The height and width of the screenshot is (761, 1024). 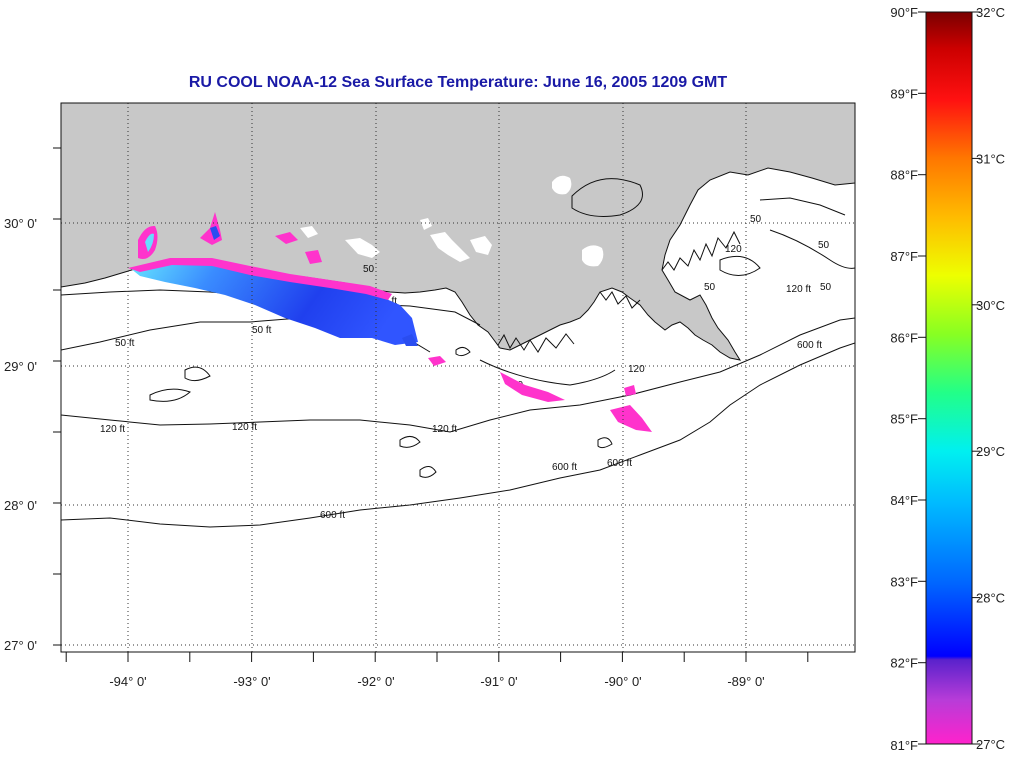 What do you see at coordinates (215, 233) in the screenshot?
I see `sst-blue-bay` at bounding box center [215, 233].